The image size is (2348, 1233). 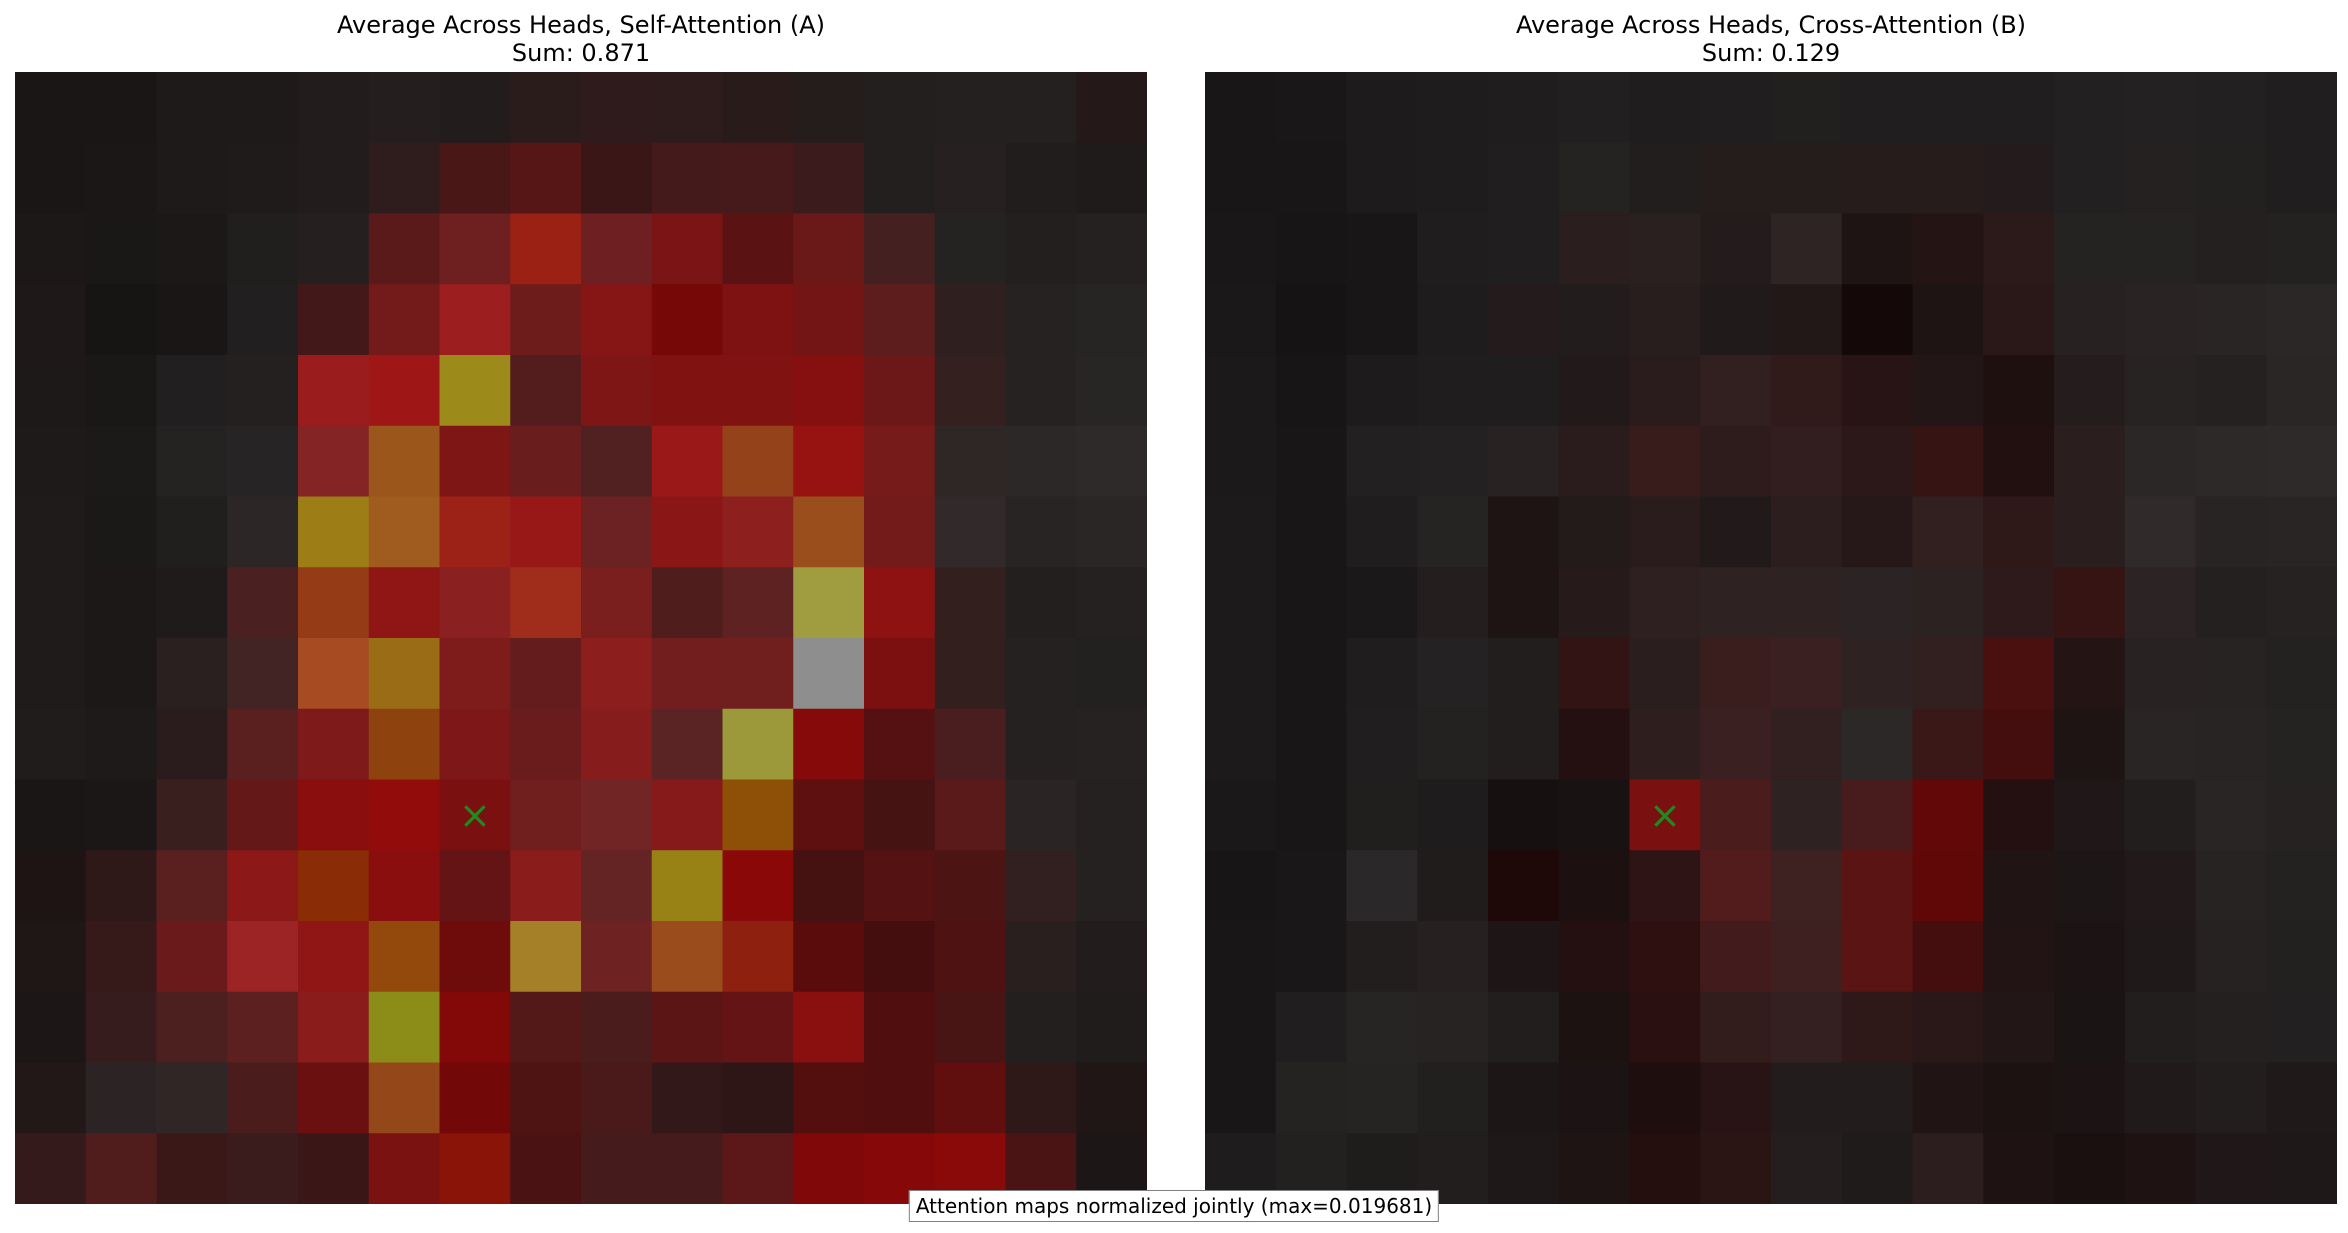 What do you see at coordinates (192, 674) in the screenshot?
I see `heatmap-cell-r8-c2` at bounding box center [192, 674].